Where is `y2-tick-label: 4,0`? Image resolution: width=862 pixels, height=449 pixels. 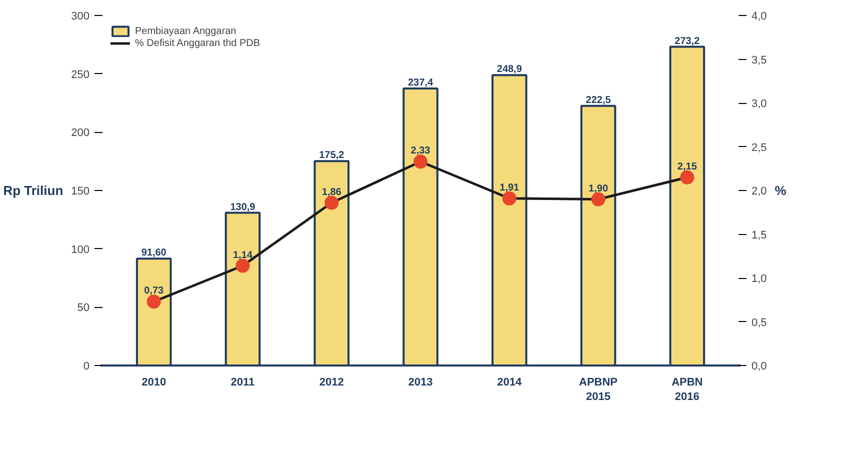 y2-tick-label: 4,0 is located at coordinates (759, 16).